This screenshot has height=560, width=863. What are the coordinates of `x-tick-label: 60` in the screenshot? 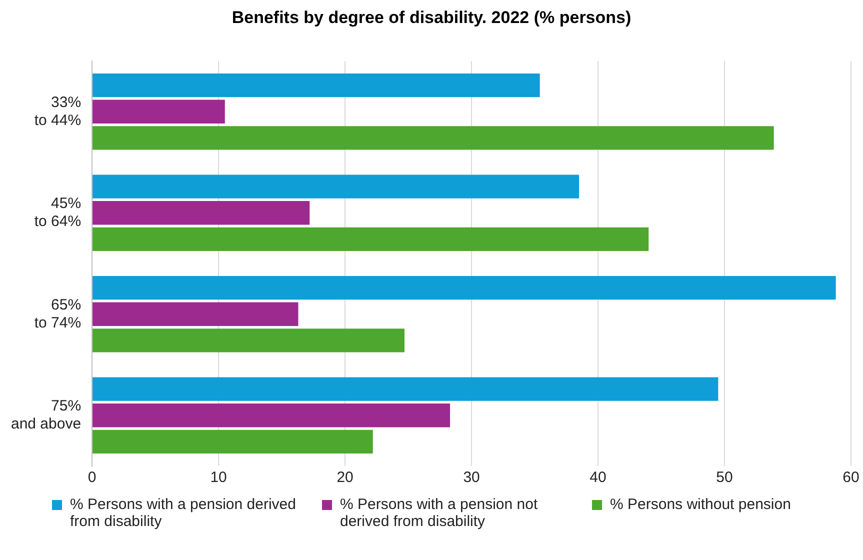 It's located at (851, 477).